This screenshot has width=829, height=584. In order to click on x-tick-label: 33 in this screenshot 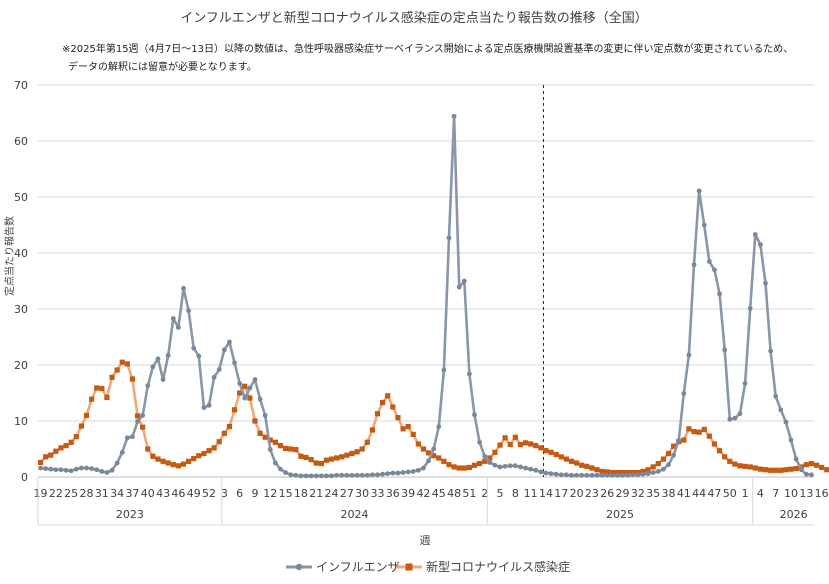, I will do `click(378, 493)`.